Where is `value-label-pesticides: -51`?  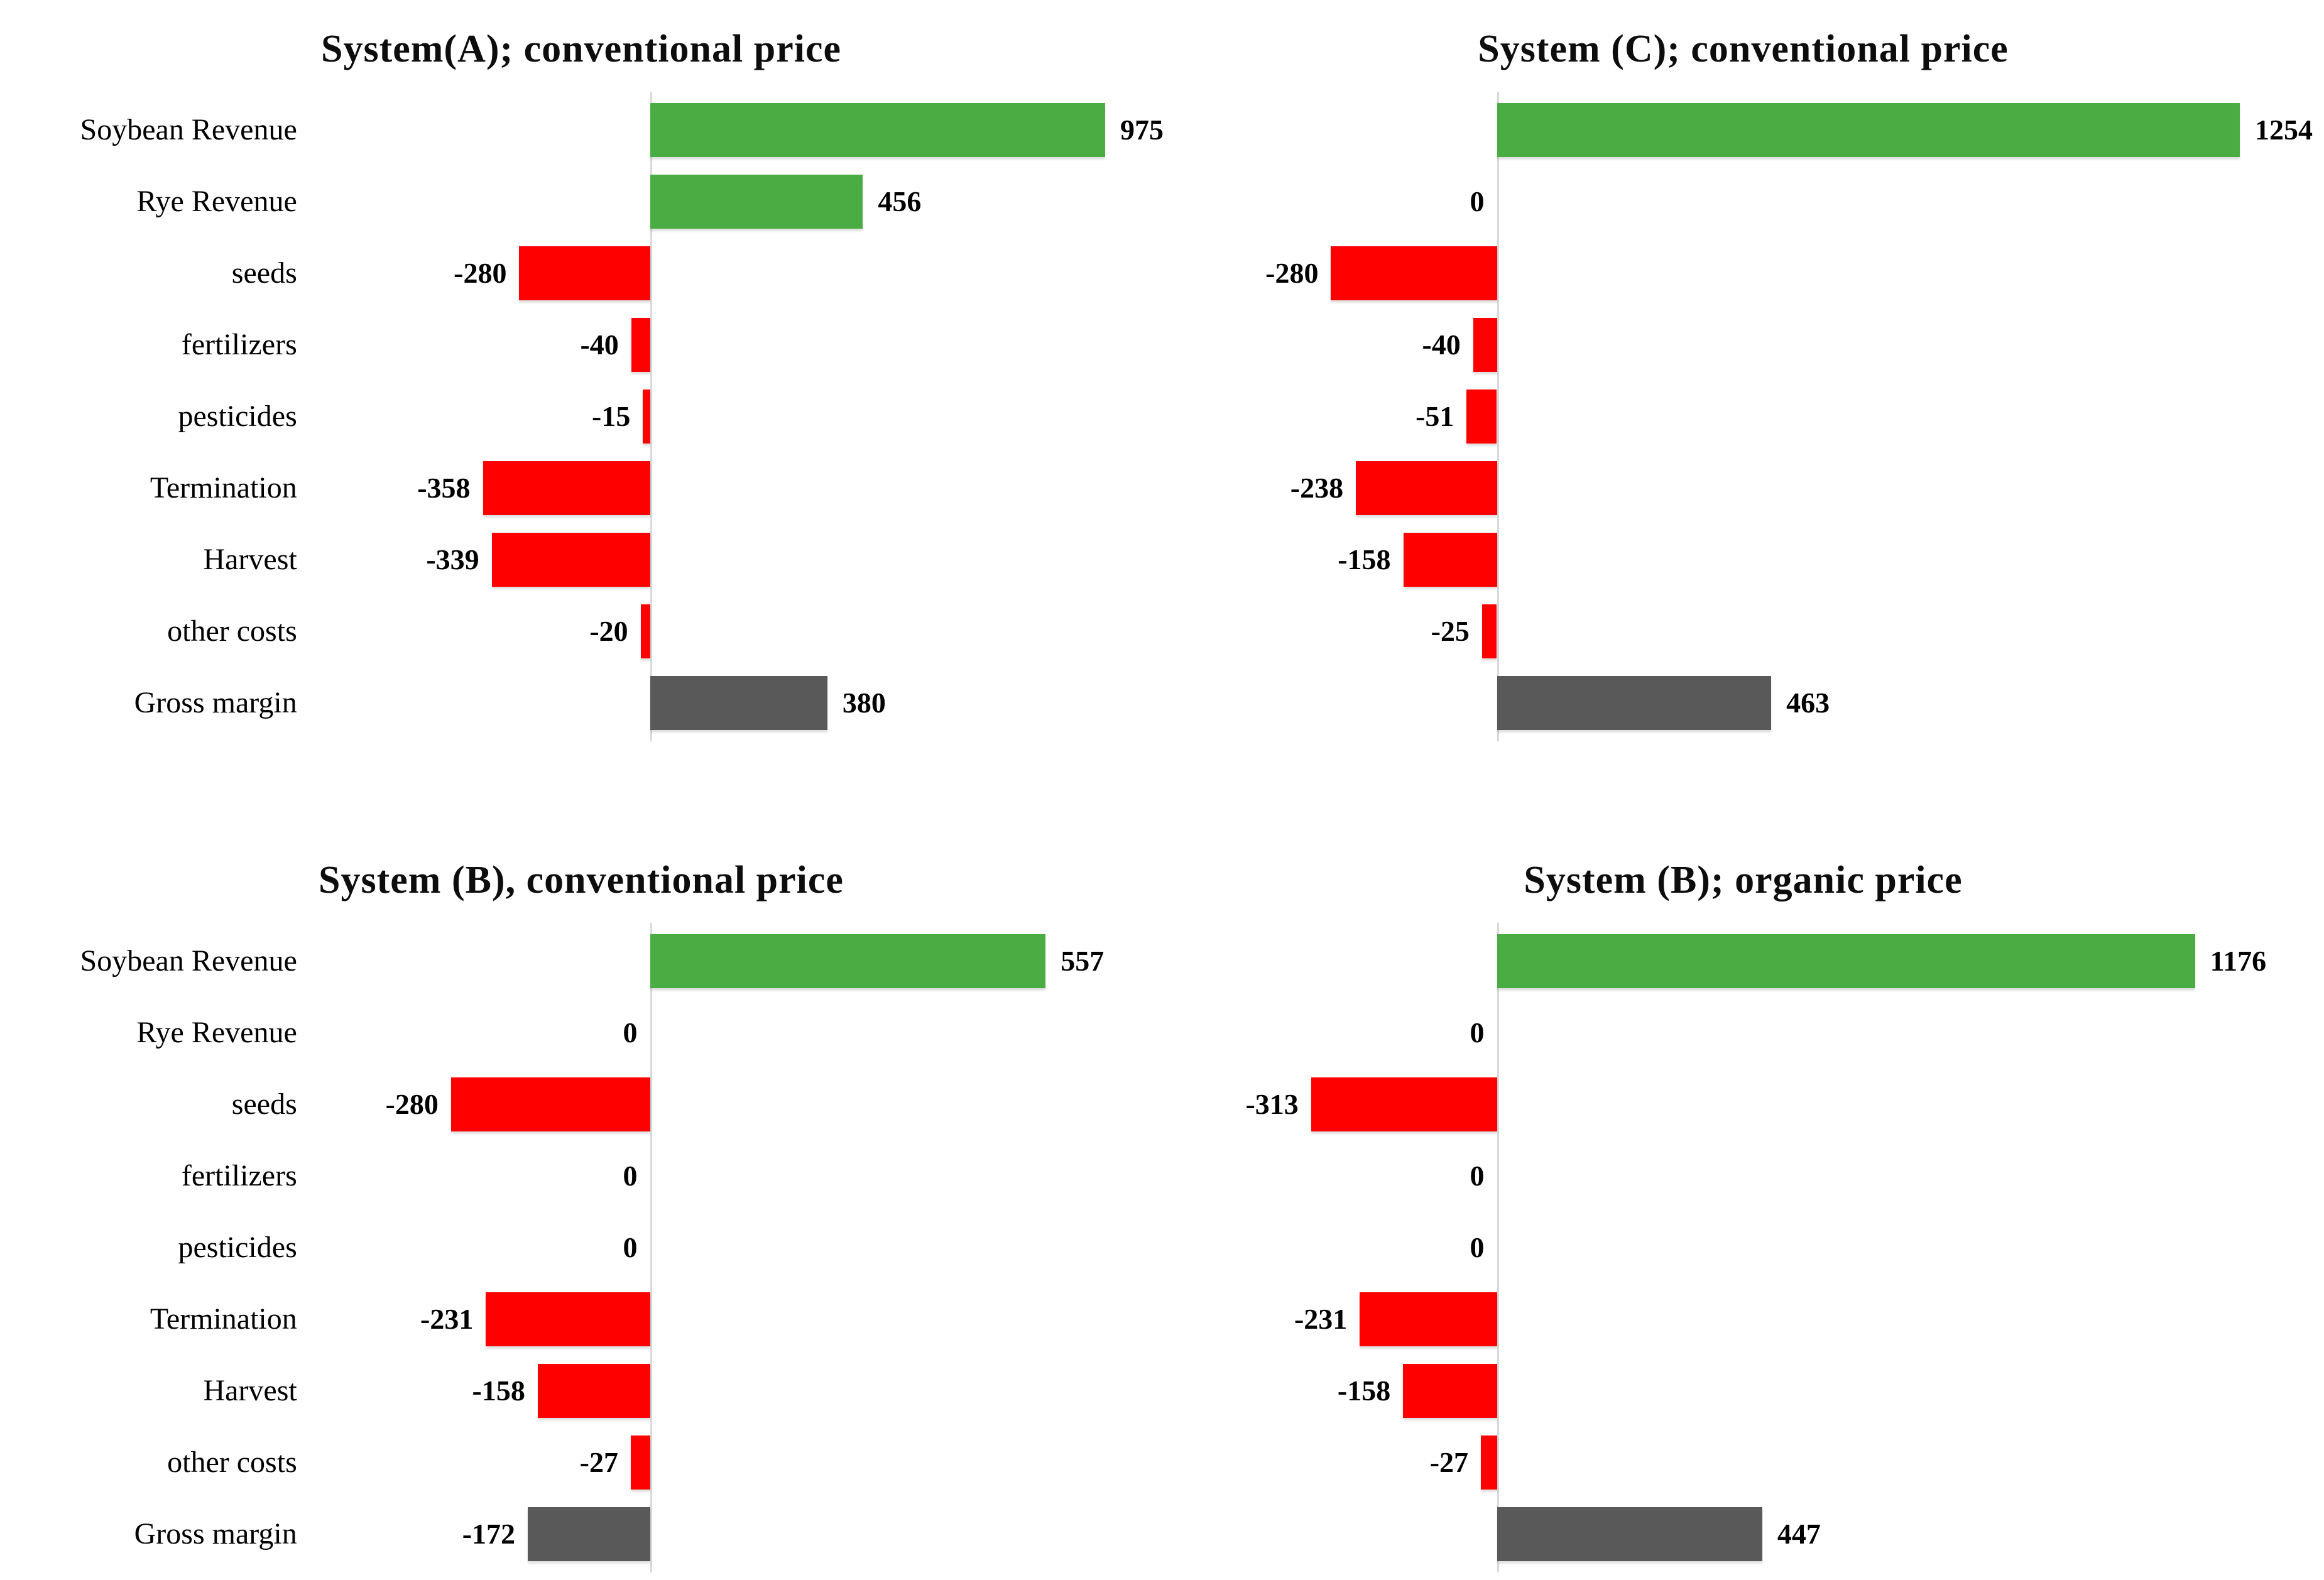
value-label-pesticides: -51 is located at coordinates (1435, 416).